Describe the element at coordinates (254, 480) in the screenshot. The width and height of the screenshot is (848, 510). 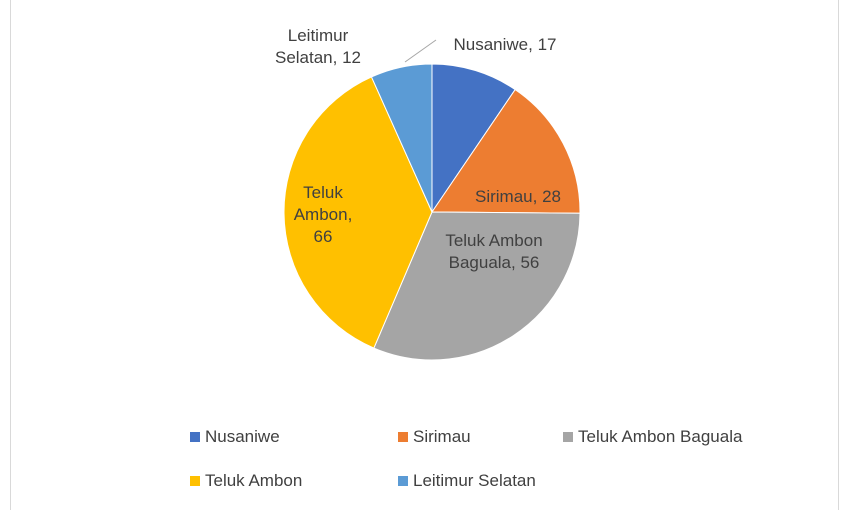
I see `legend-label: Teluk Ambon` at that location.